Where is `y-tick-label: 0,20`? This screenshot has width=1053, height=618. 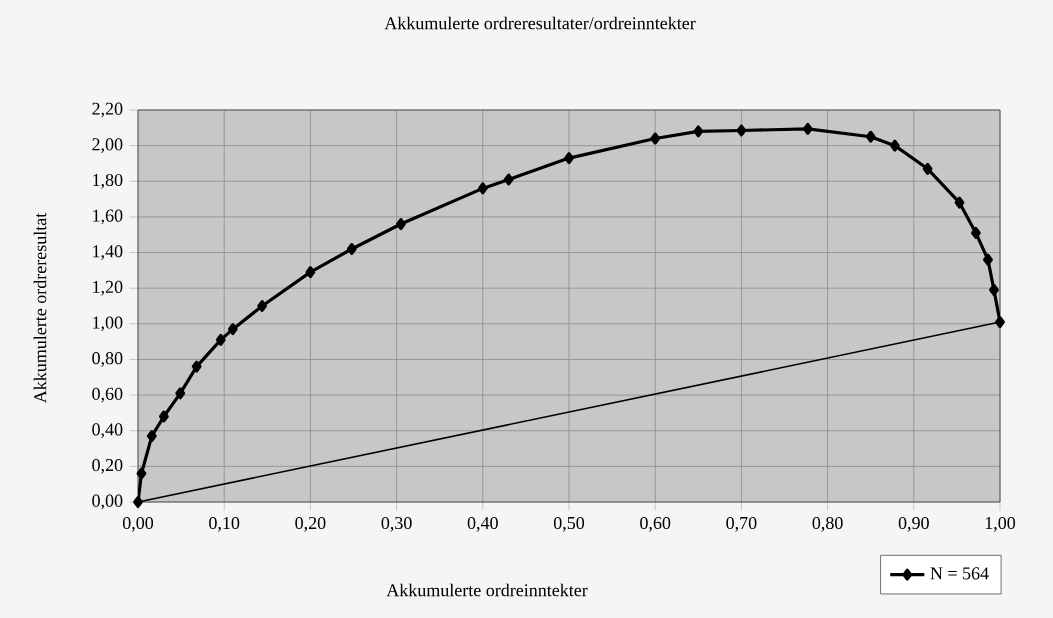 y-tick-label: 0,20 is located at coordinates (107, 466).